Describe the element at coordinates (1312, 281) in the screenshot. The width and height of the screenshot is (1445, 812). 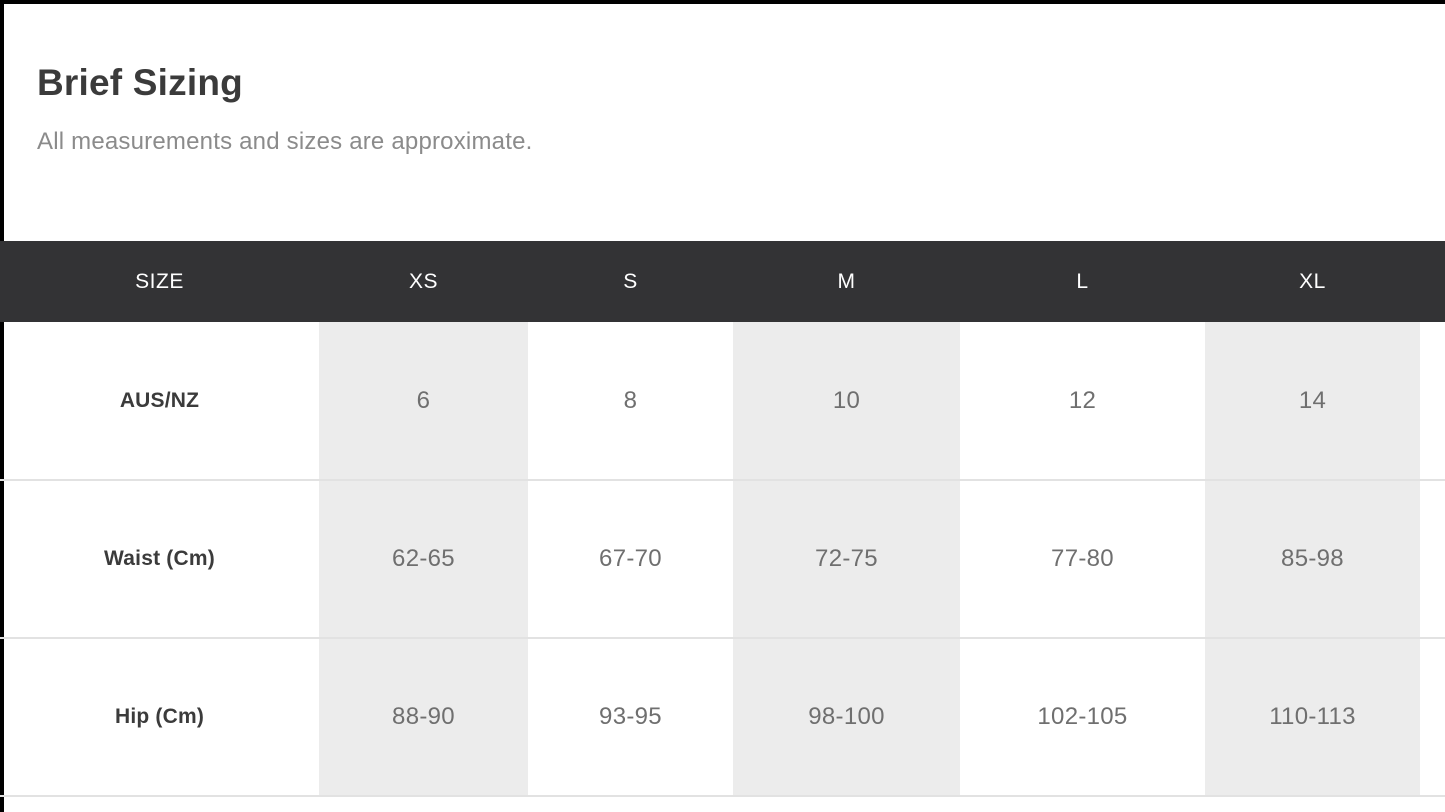
I see `header-cell-xl: XL` at that location.